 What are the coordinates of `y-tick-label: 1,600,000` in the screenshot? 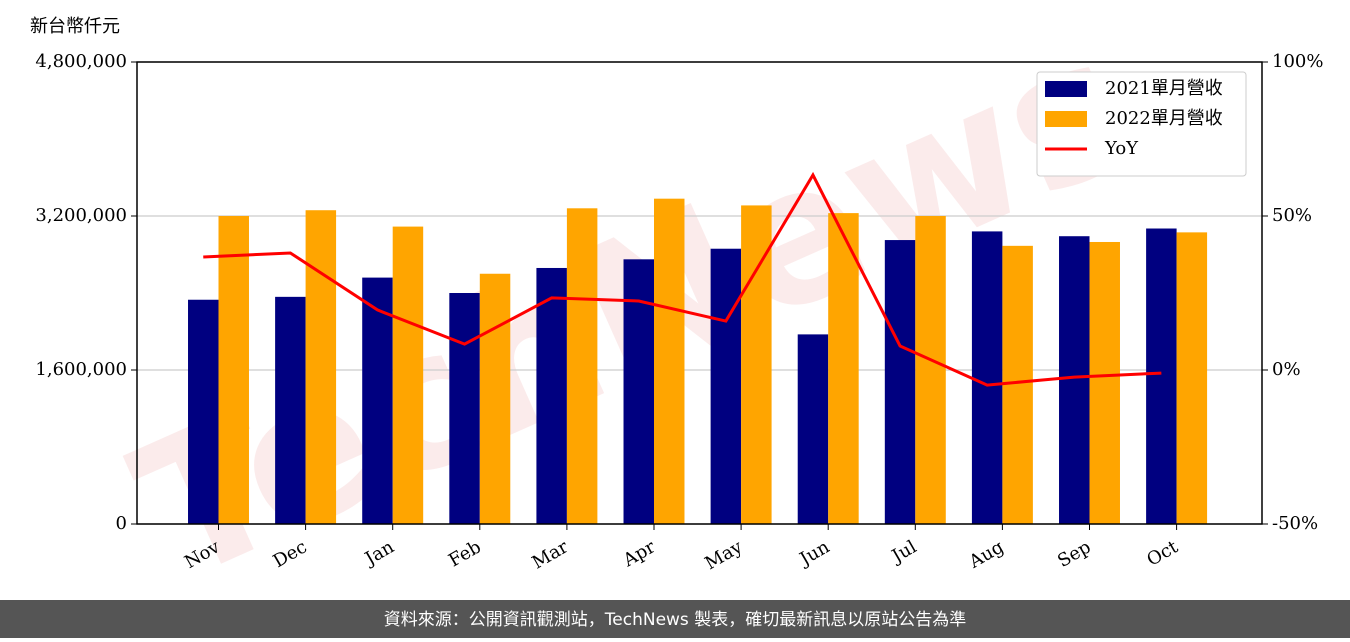 It's located at (81, 369).